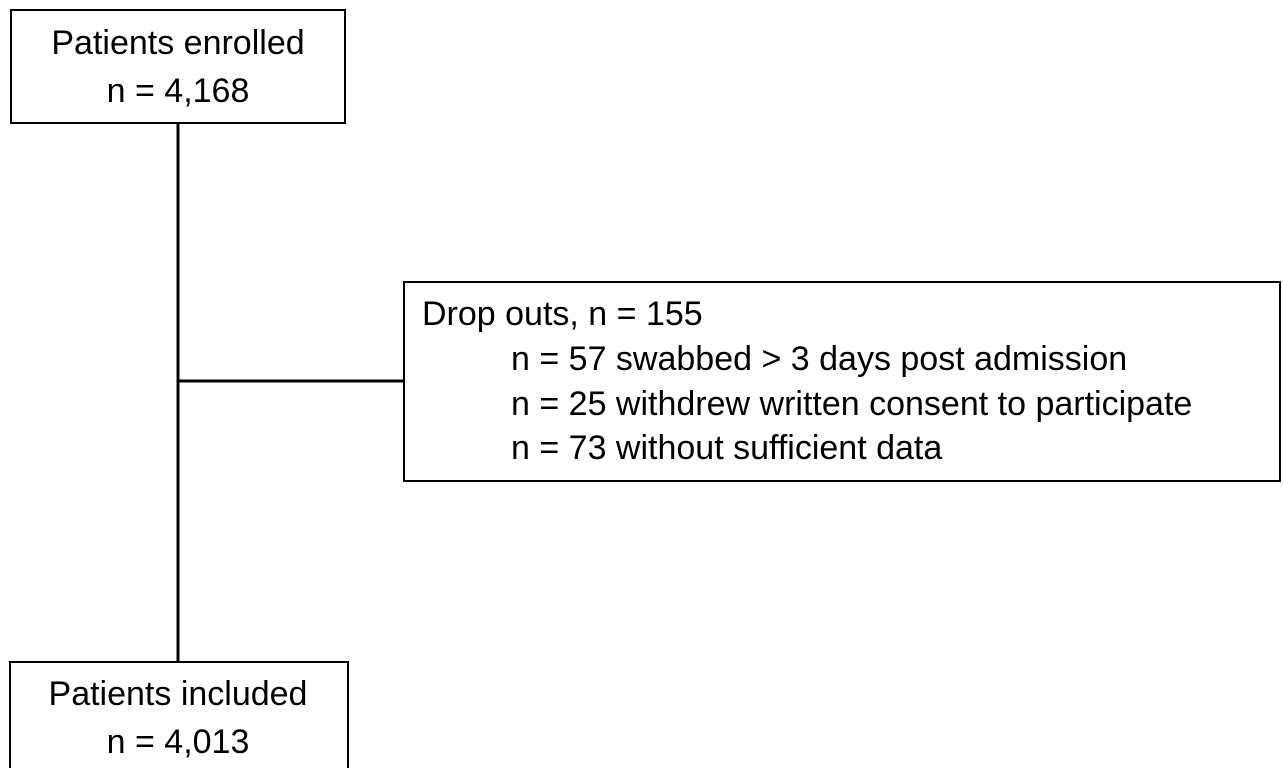  What do you see at coordinates (562, 314) in the screenshot?
I see `node-text: Drop outs, n = 155` at bounding box center [562, 314].